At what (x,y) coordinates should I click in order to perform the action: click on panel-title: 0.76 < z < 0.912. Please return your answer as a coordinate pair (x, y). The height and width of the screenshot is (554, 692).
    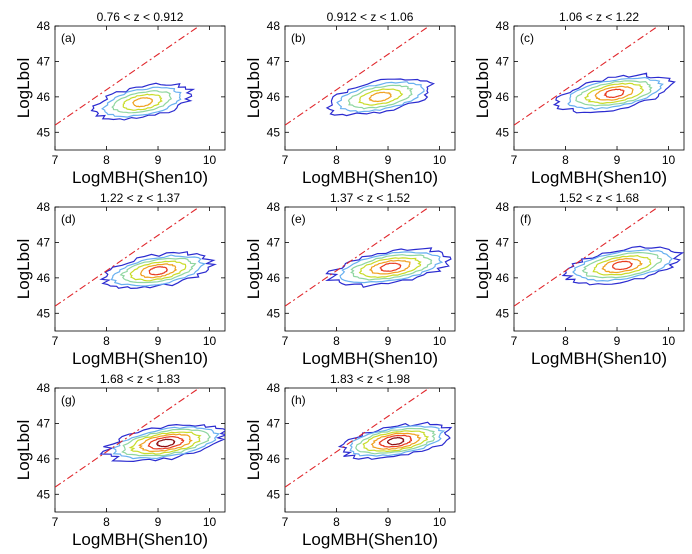
    Looking at the image, I should click on (140, 17).